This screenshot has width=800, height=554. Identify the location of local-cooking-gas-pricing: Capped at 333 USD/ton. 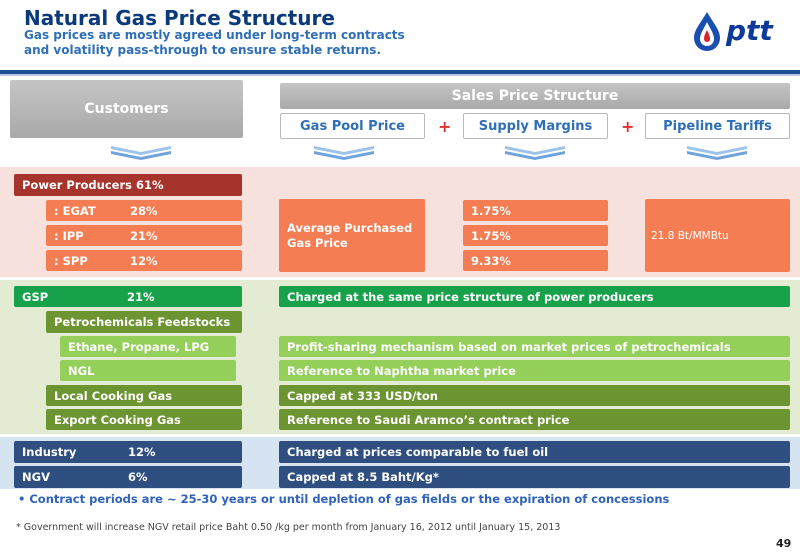
(534, 395).